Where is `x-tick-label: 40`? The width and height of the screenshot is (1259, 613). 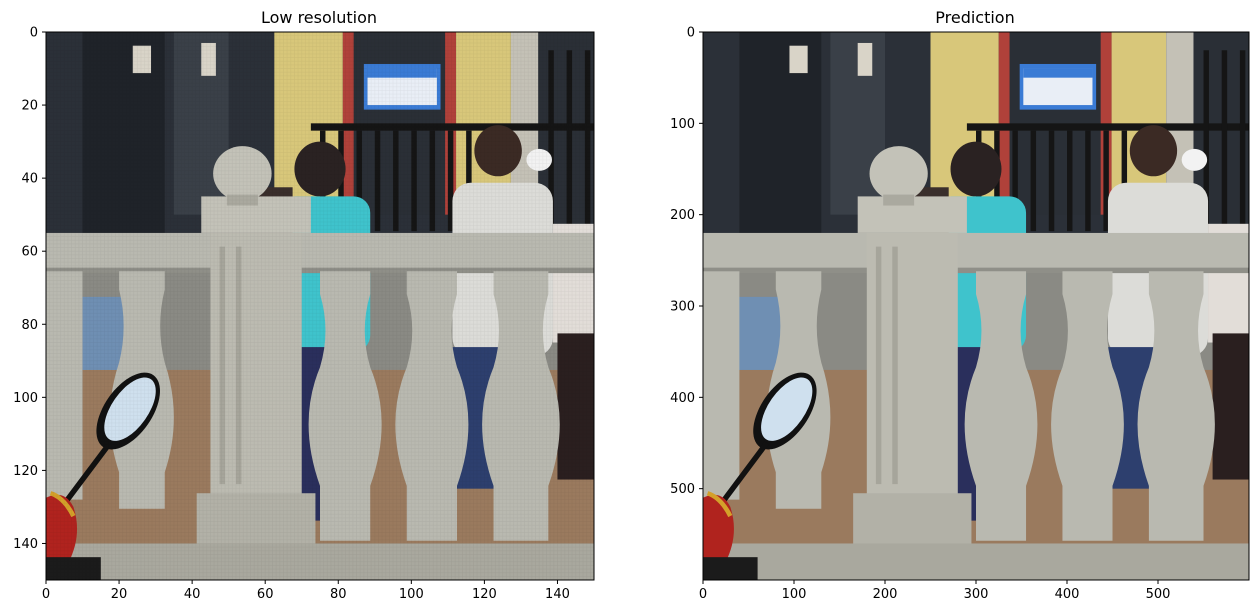 x-tick-label: 40 is located at coordinates (192, 594).